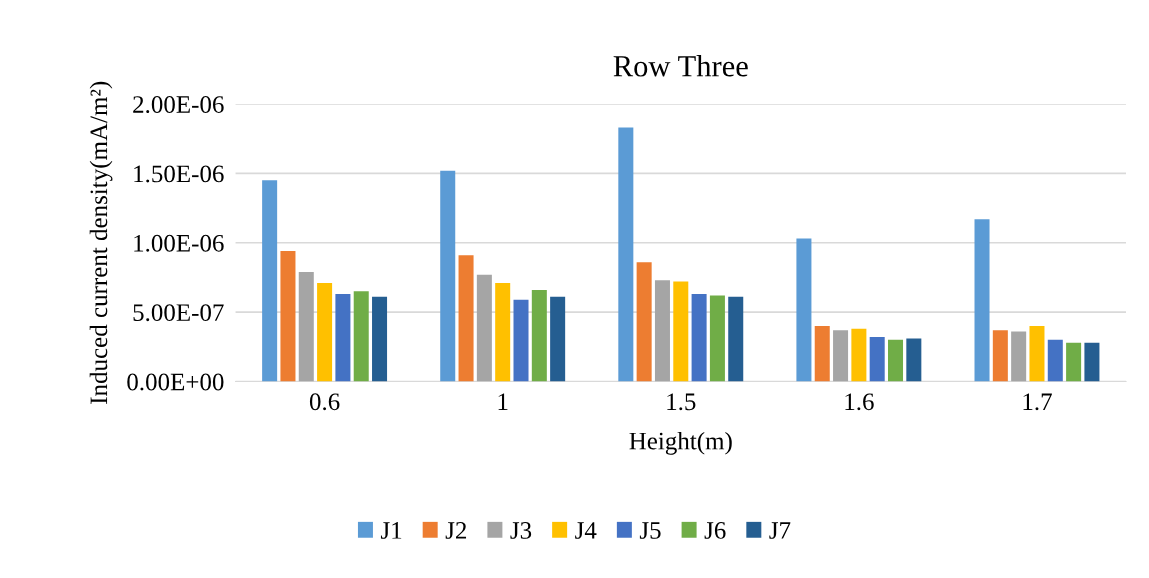  Describe the element at coordinates (680, 66) in the screenshot. I see `chart-title: Row Three` at that location.